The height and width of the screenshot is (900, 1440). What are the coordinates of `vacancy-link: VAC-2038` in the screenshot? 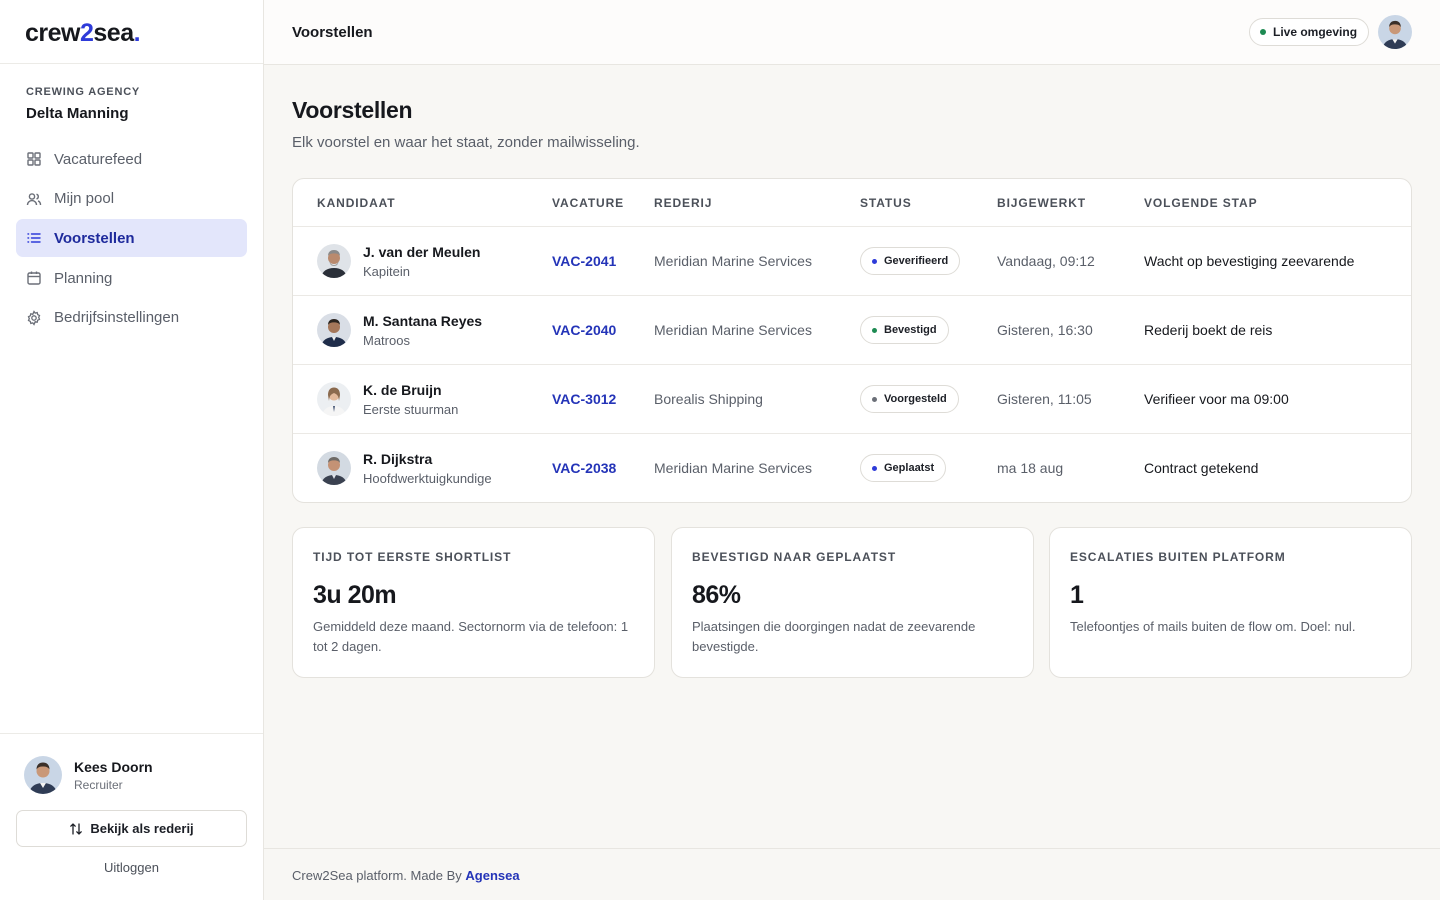 It's located at (584, 468).